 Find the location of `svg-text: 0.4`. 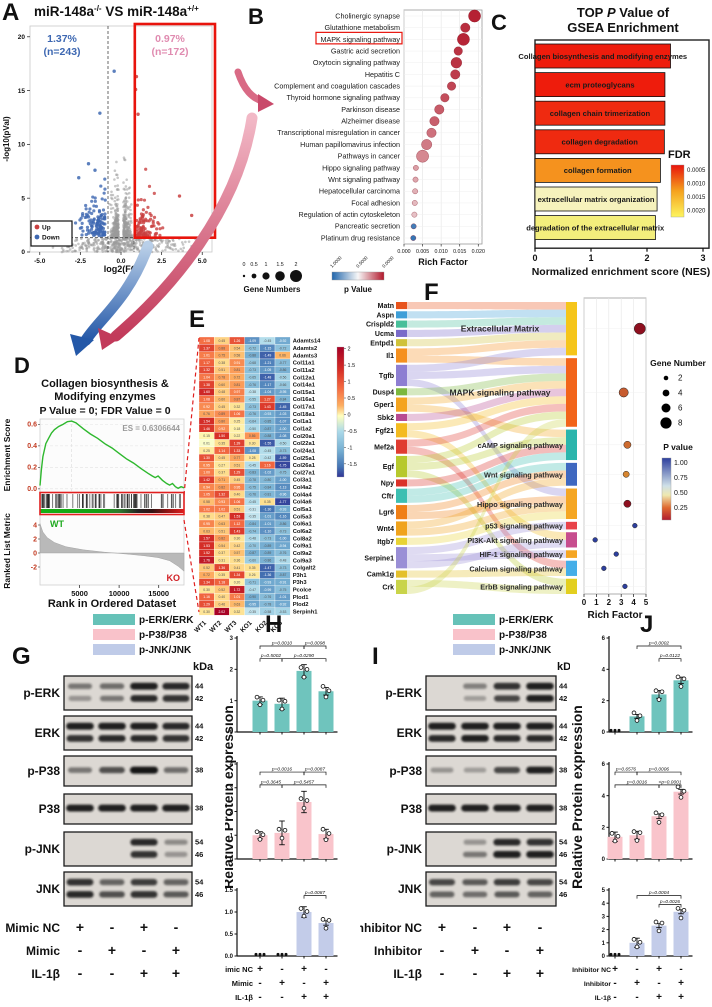

svg-text: 0.4 is located at coordinates (32, 446).